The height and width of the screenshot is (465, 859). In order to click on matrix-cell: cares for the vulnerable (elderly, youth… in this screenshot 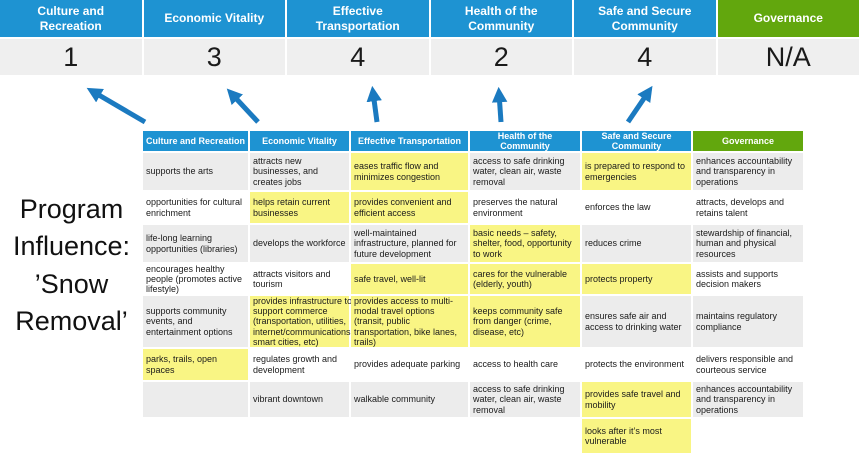, I will do `click(525, 279)`.